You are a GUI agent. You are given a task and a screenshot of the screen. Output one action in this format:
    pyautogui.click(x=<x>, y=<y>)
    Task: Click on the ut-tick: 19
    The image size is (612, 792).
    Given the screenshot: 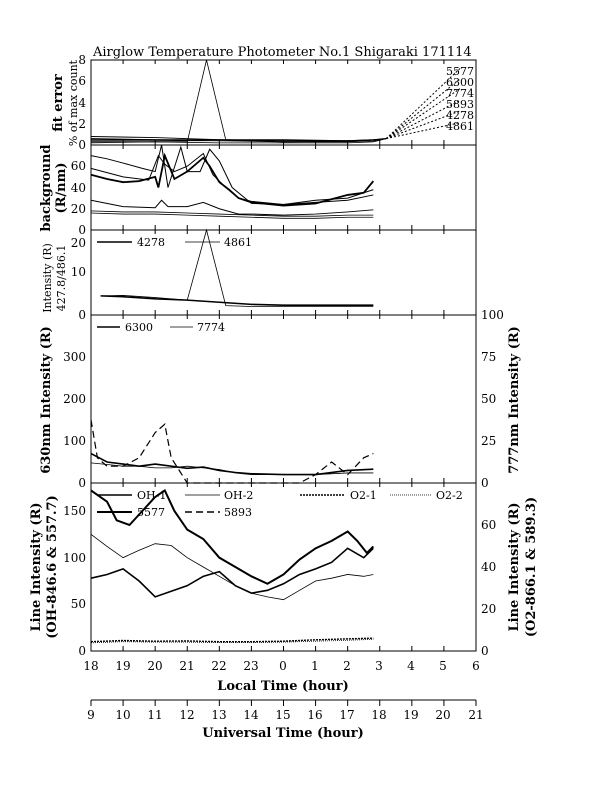 What is the action you would take?
    pyautogui.click(x=410, y=715)
    